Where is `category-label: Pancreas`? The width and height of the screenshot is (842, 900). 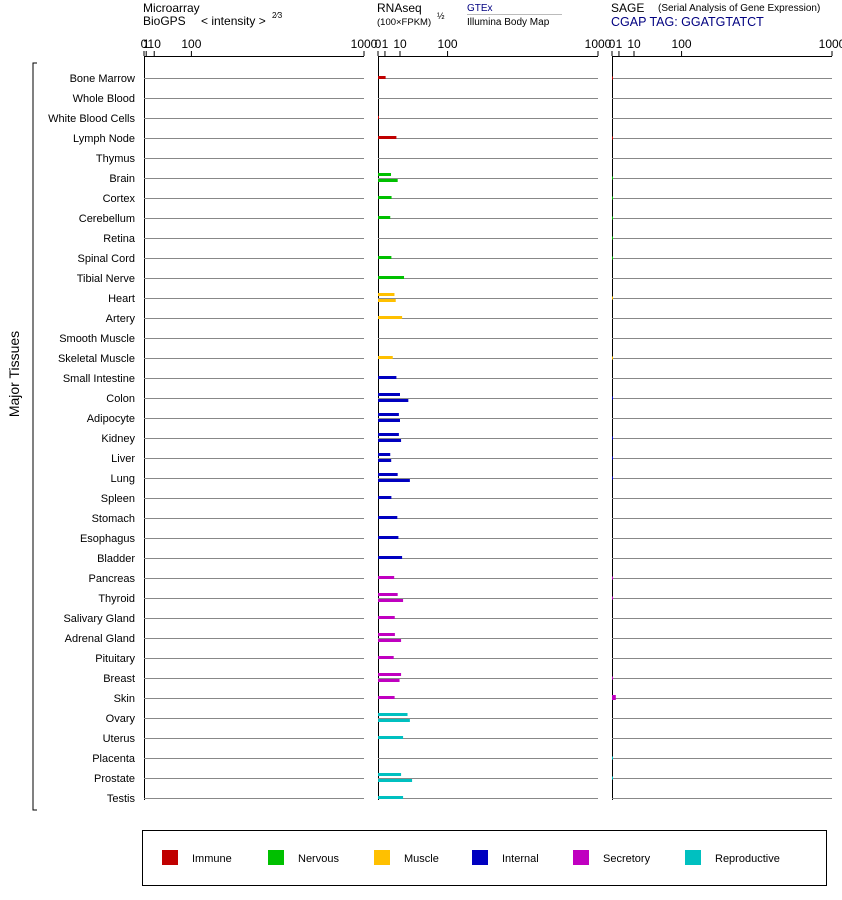 category-label: Pancreas is located at coordinates (112, 579).